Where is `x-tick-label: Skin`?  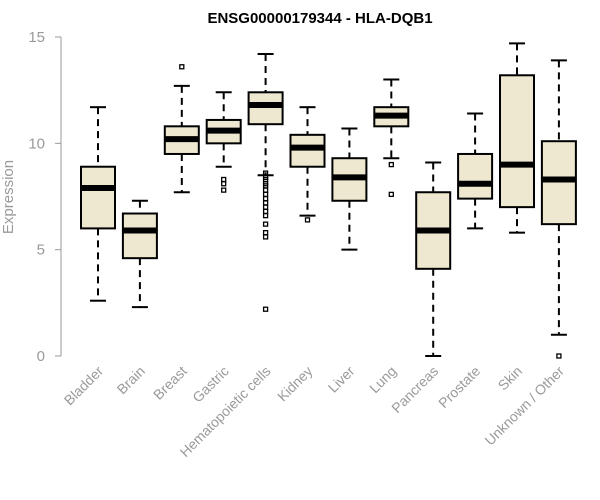
x-tick-label: Skin is located at coordinates (510, 378).